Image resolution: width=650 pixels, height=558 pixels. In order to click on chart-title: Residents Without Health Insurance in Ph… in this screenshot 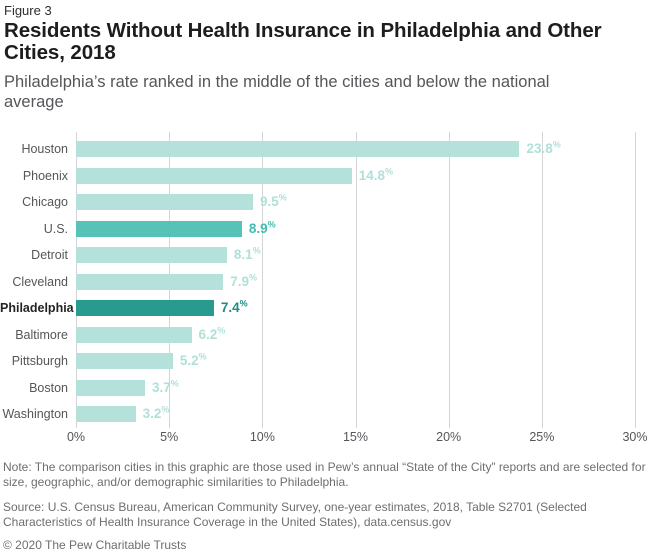, I will do `click(327, 42)`.